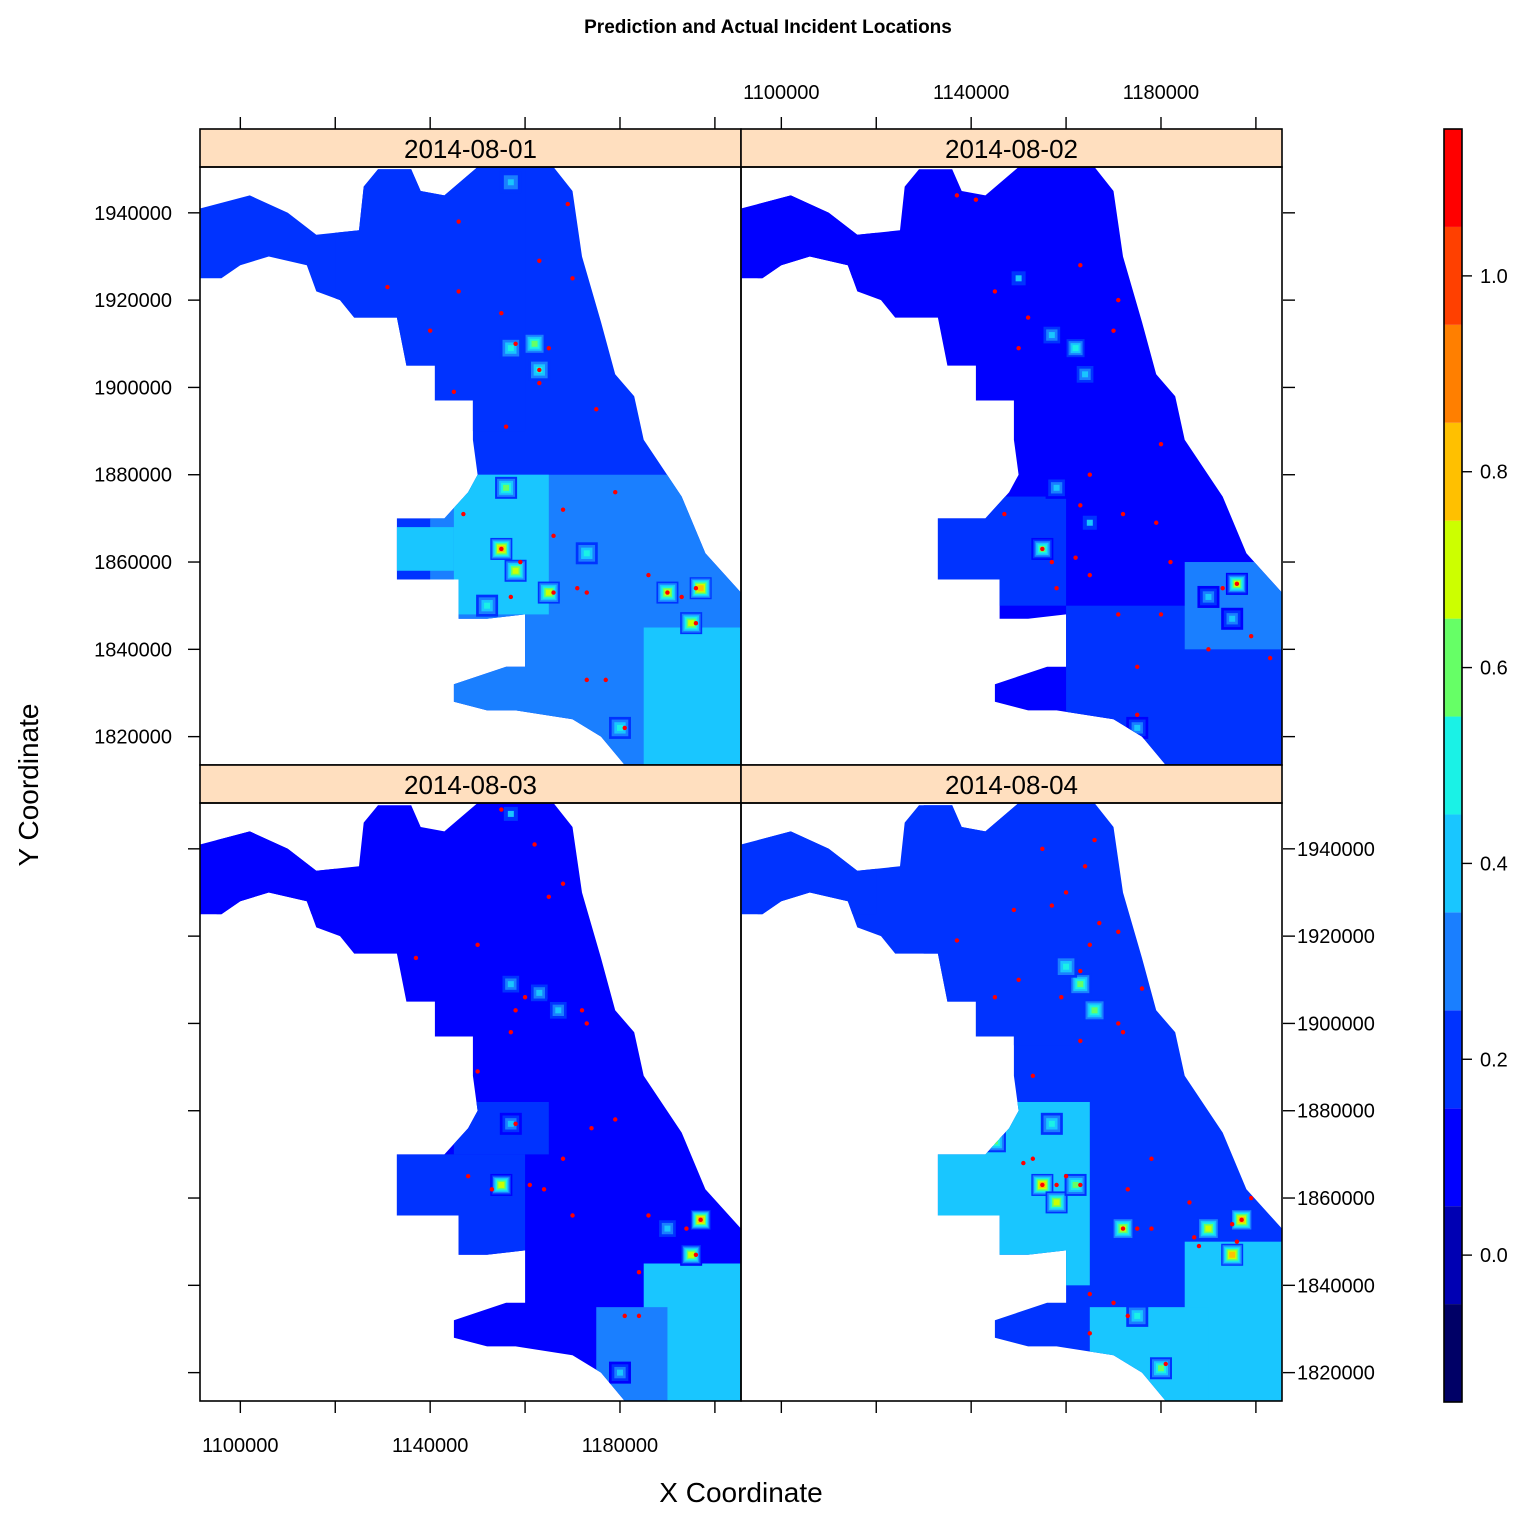  Describe the element at coordinates (692, 696) in the screenshot. I see `region-cell` at that location.